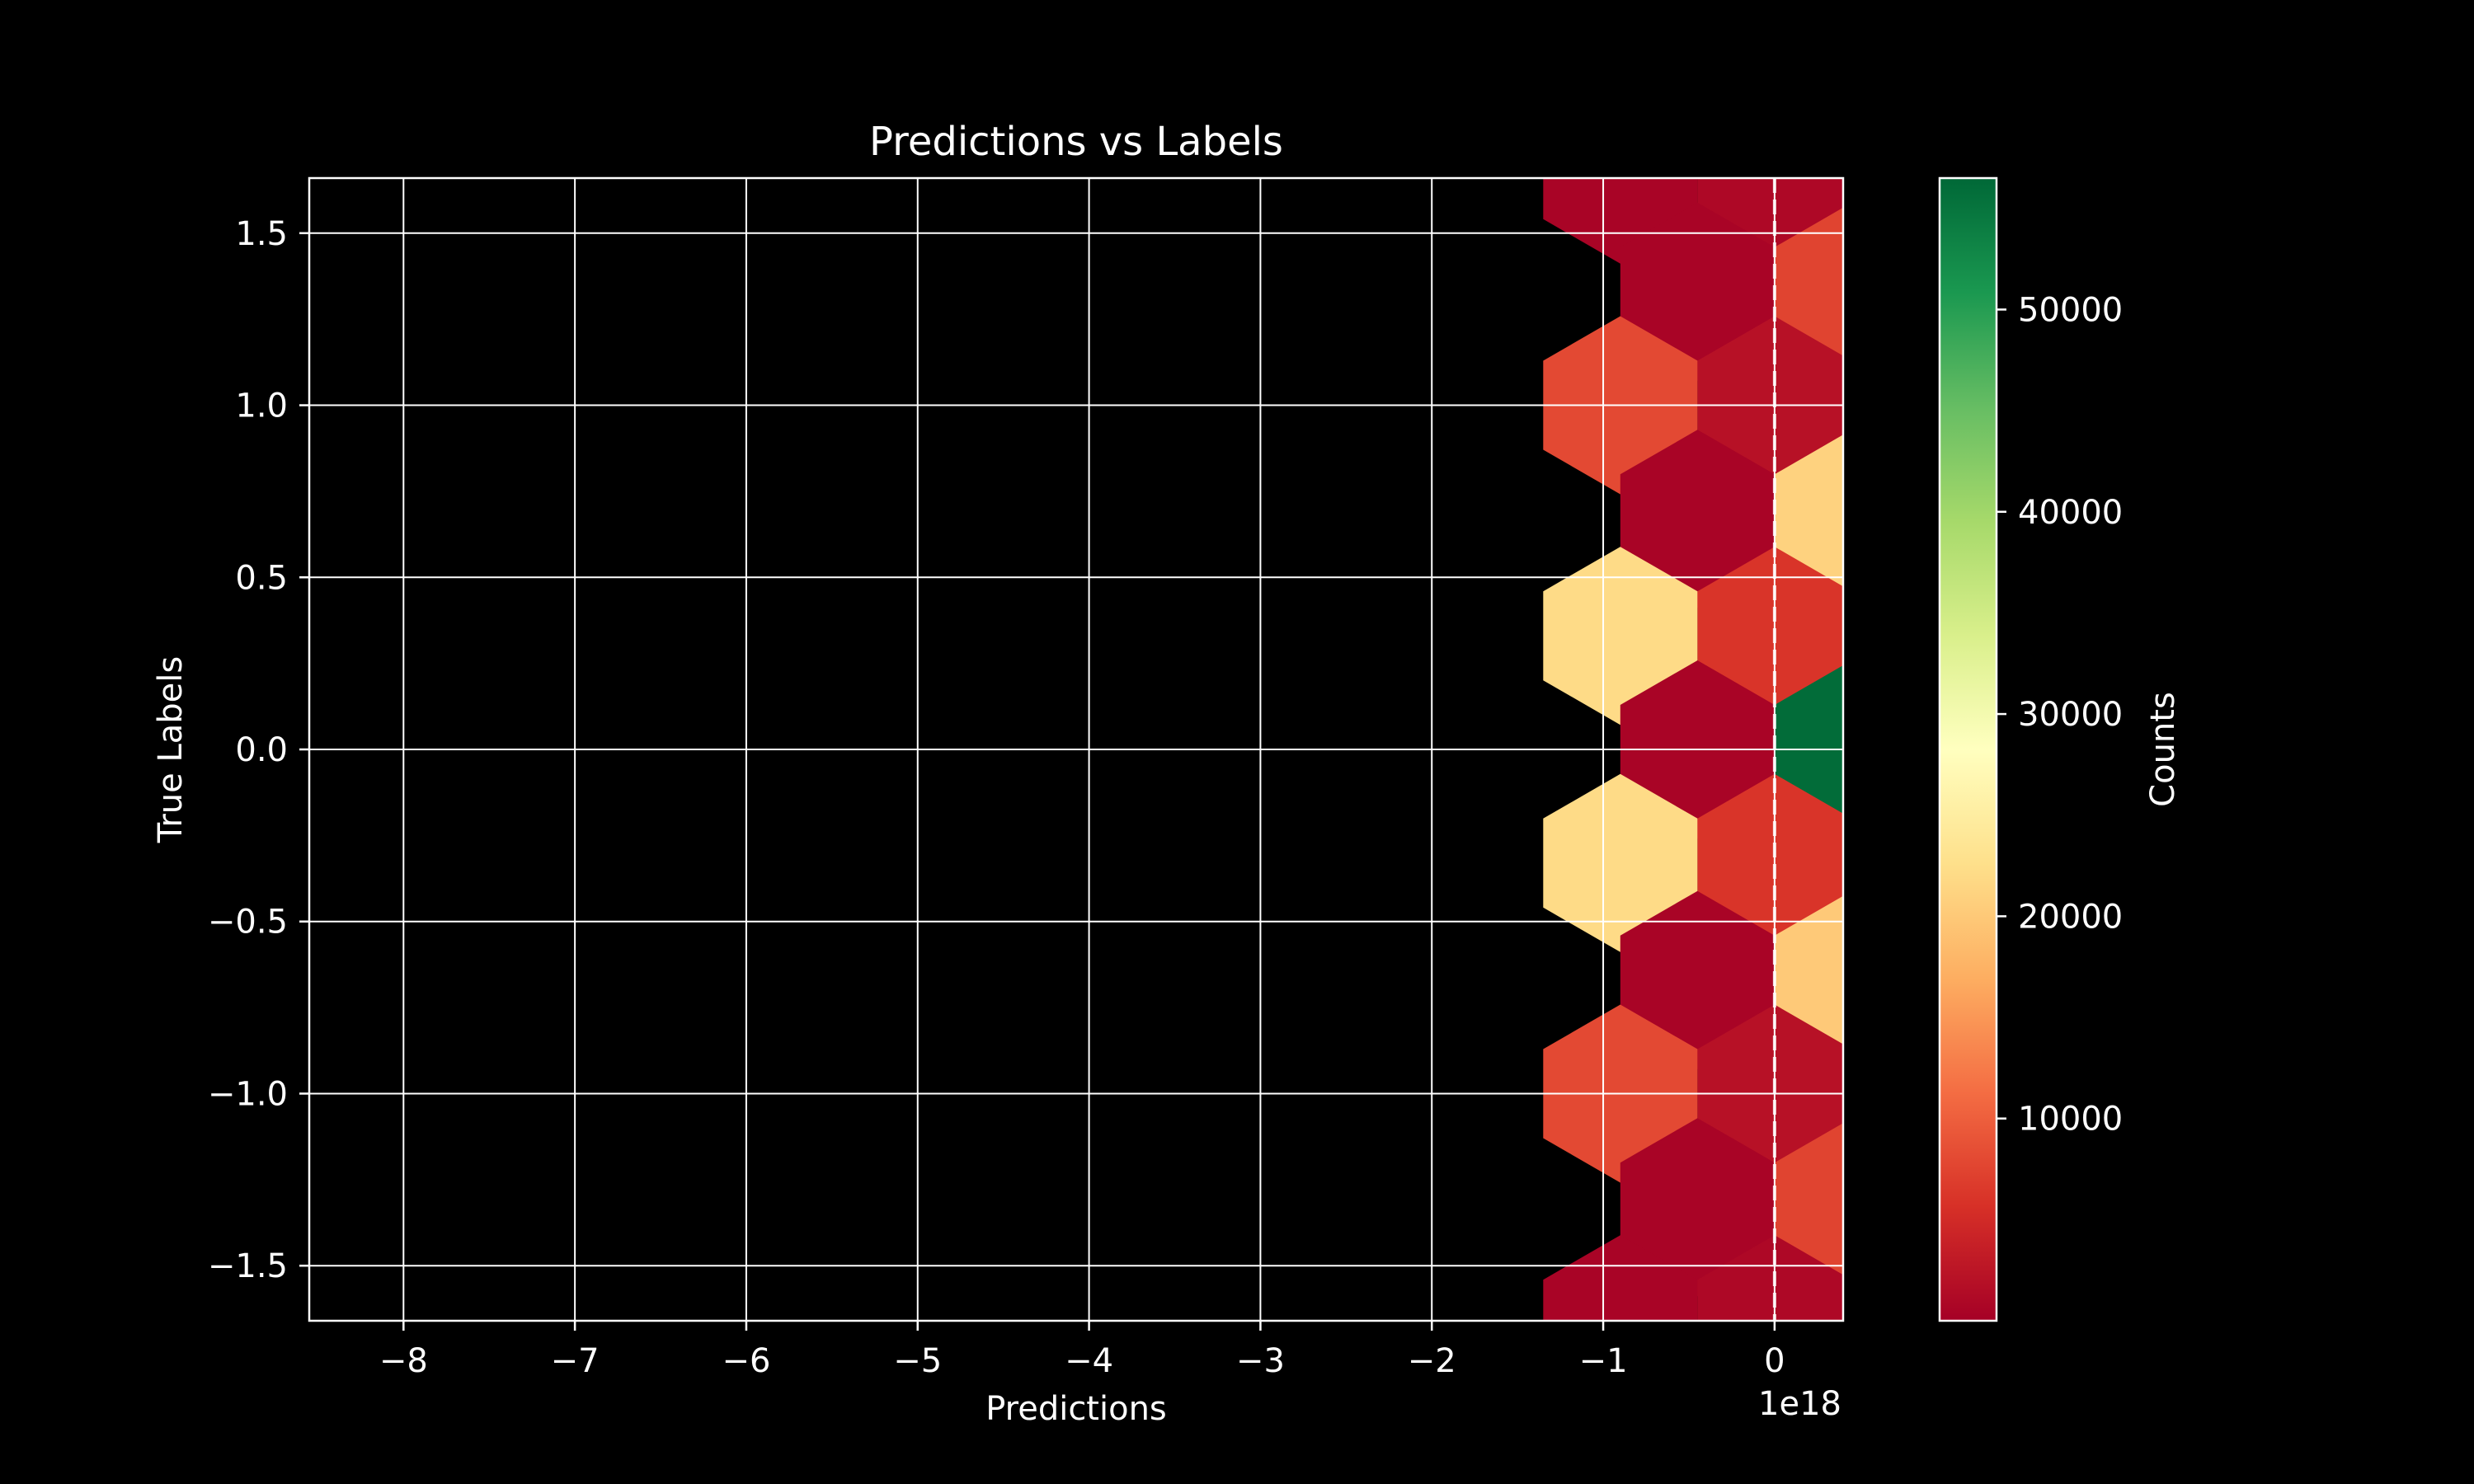 The width and height of the screenshot is (2474, 1484). Describe the element at coordinates (575, 1361) in the screenshot. I see `x-tick-label: −7` at that location.